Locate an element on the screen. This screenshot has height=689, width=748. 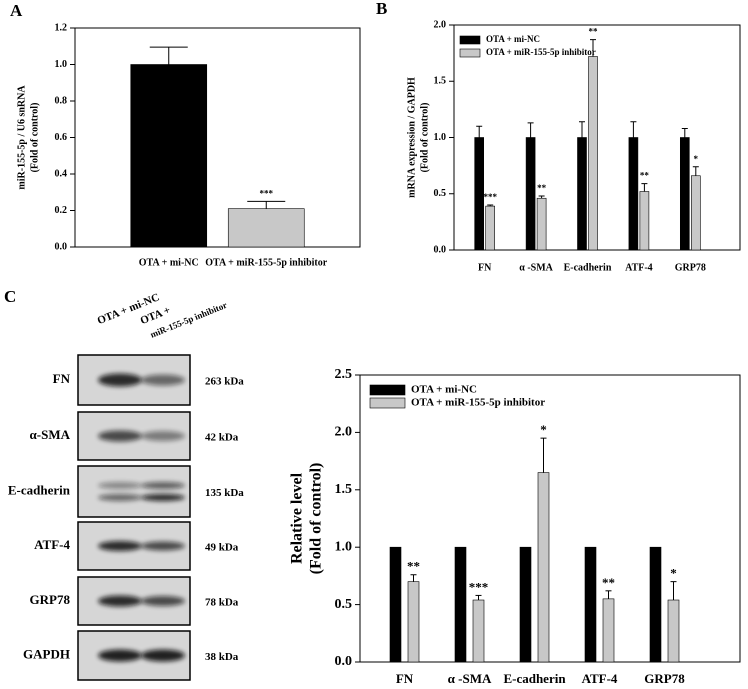
plot-frame is located at coordinates (217, 137).